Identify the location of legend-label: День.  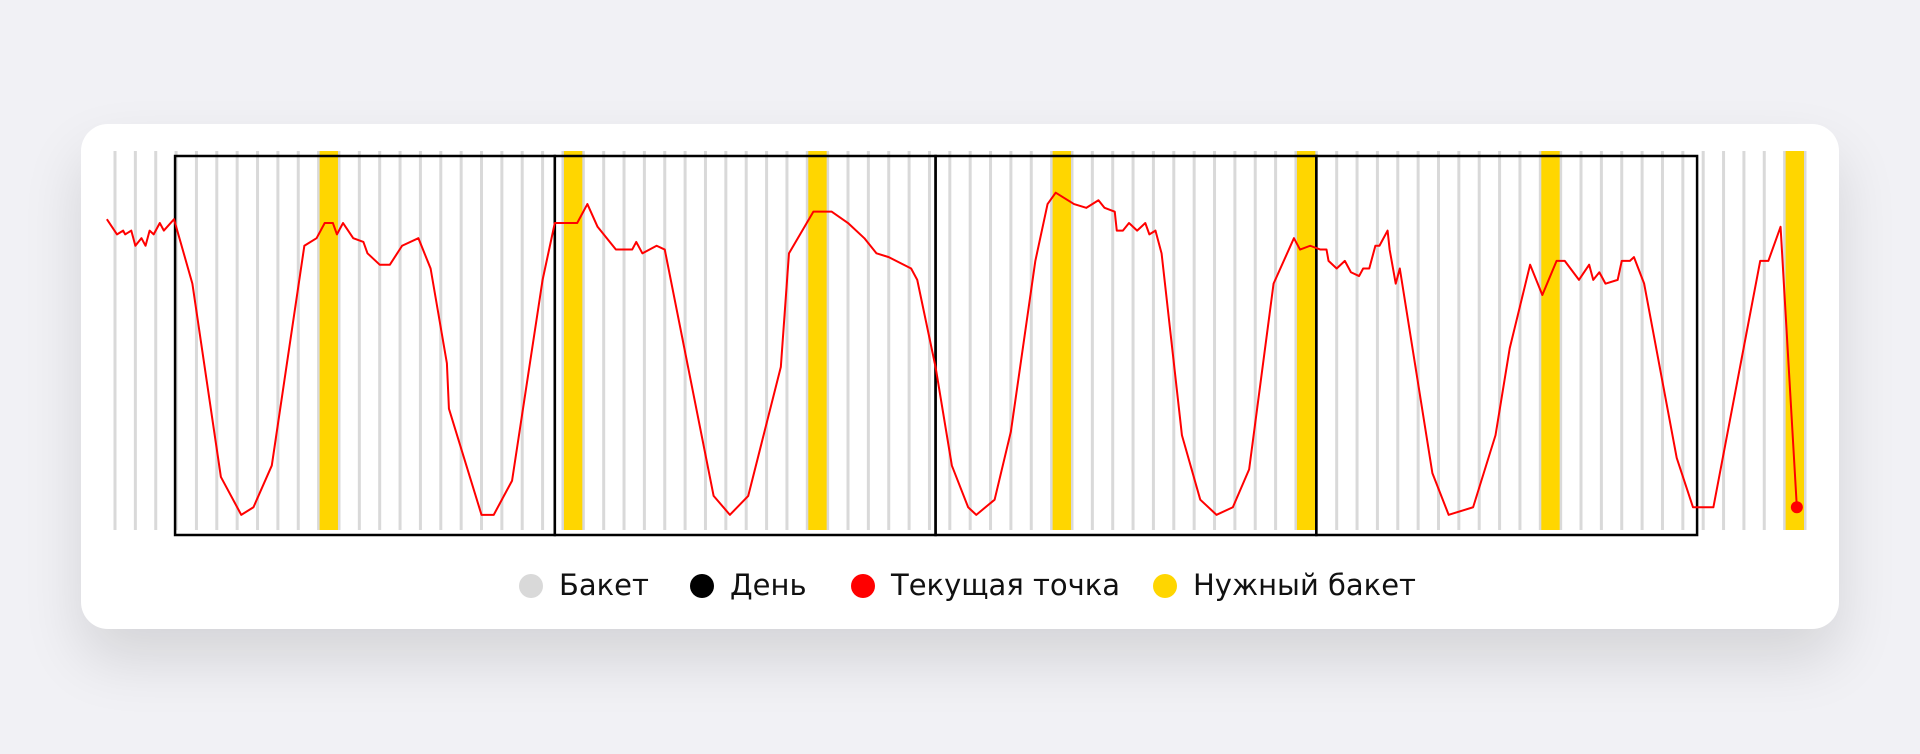
(768, 585).